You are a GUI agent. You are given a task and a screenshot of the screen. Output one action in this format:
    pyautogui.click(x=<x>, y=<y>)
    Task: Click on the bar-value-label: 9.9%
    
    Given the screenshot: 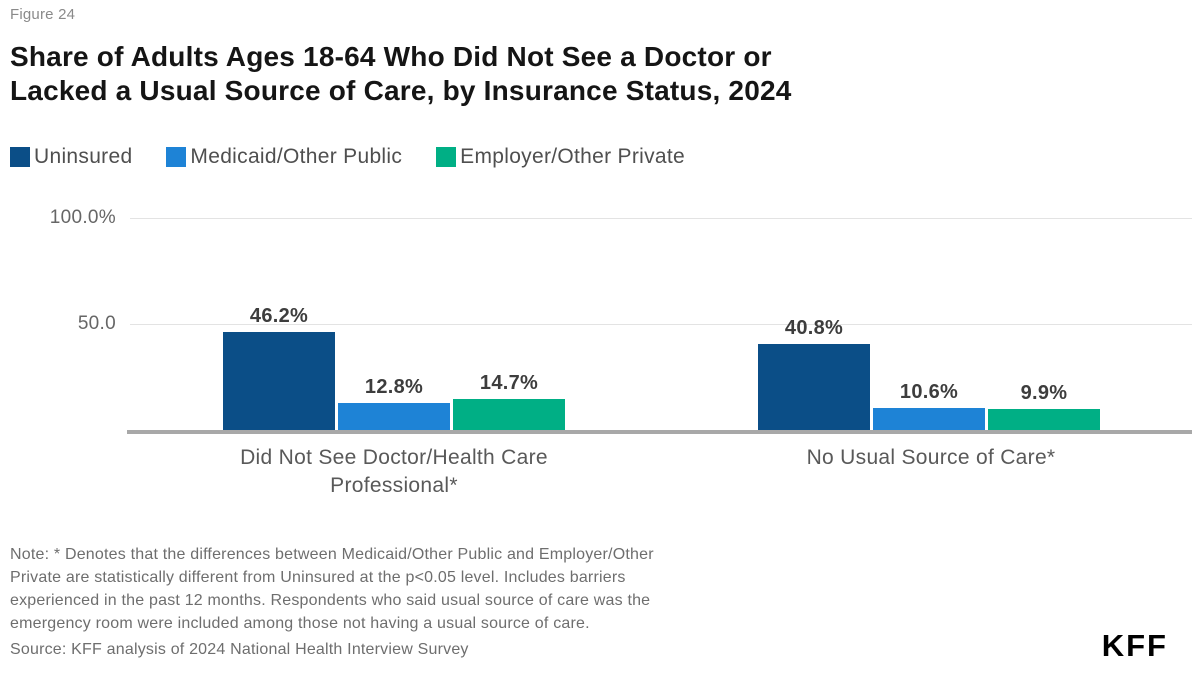 What is the action you would take?
    pyautogui.click(x=1044, y=393)
    